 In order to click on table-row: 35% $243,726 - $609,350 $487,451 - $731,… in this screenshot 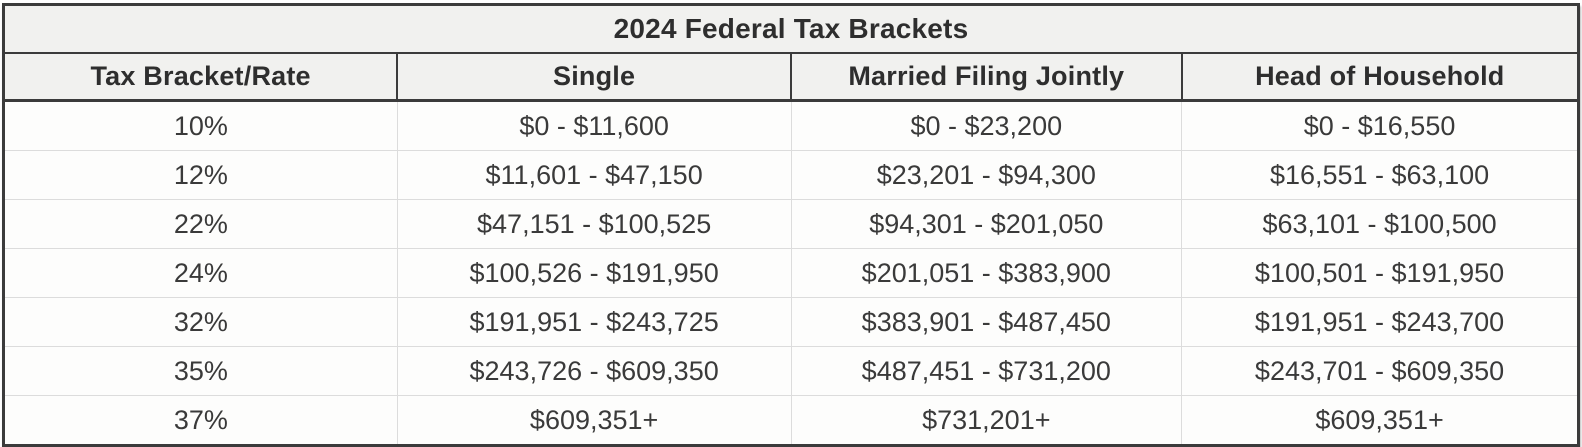, I will do `click(791, 371)`.